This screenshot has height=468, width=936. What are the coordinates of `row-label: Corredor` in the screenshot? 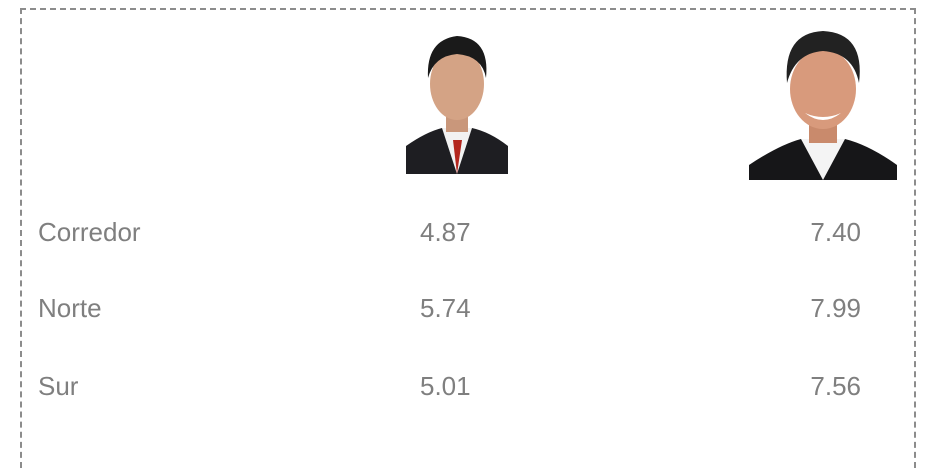 It's located at (89, 232).